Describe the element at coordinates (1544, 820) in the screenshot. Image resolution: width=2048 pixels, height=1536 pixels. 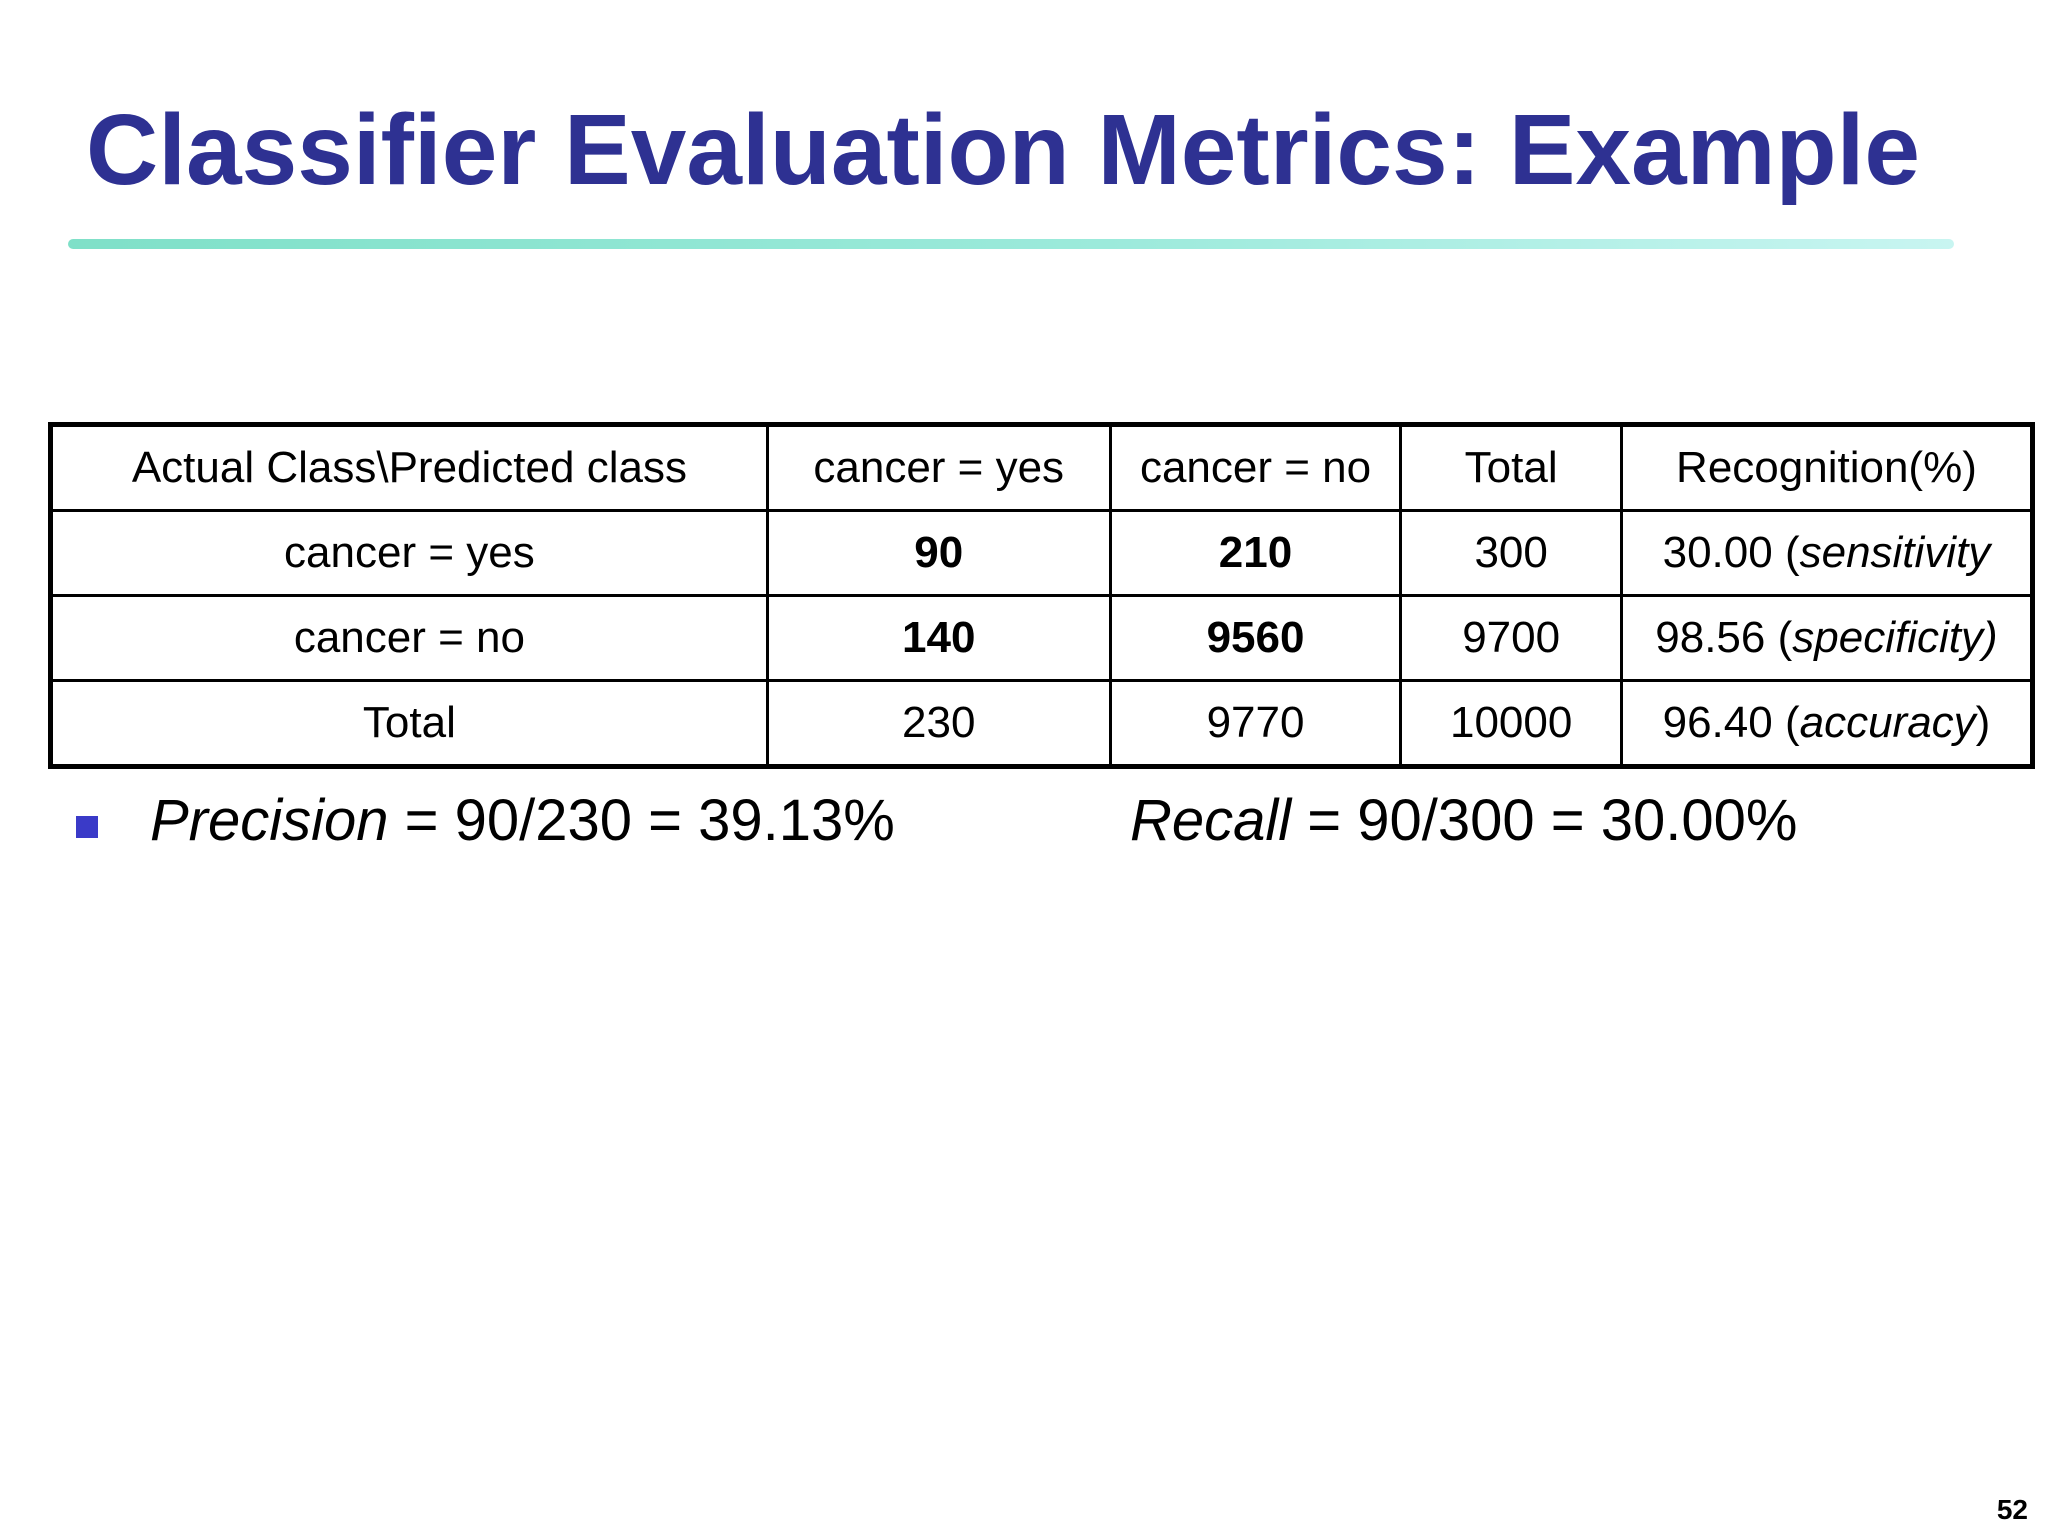
I see `recall-value: = 90/300 = 30.00%` at that location.